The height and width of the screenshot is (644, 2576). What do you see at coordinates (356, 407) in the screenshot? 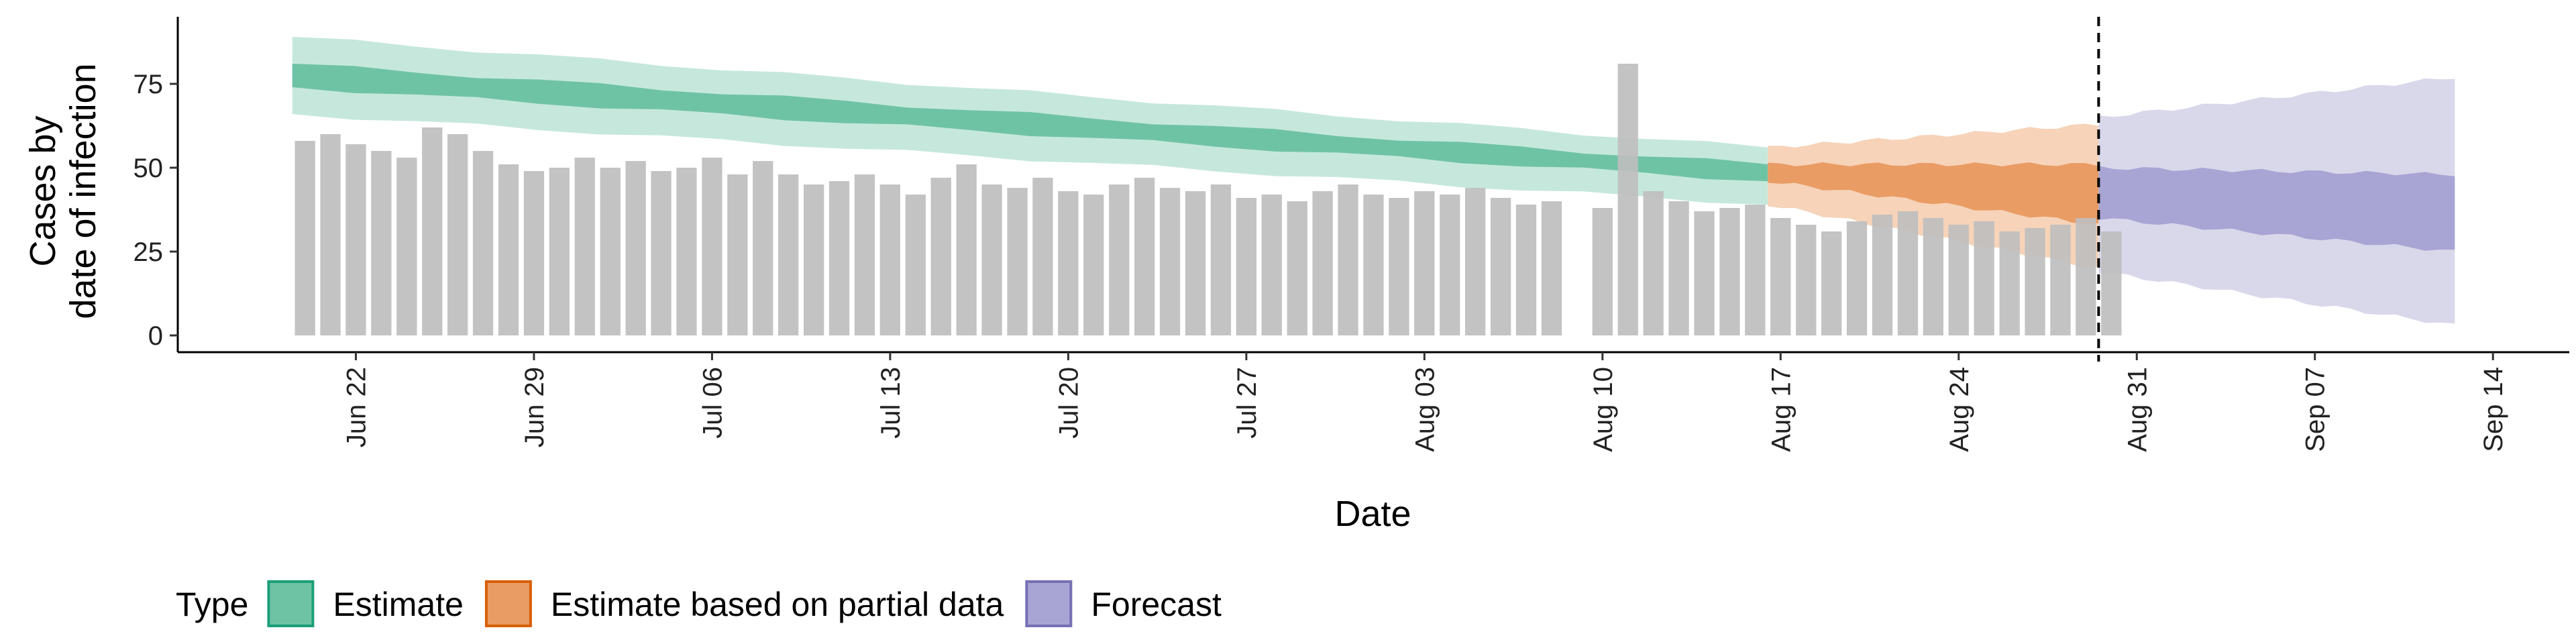
I see `x-tick-label: Jun 22` at bounding box center [356, 407].